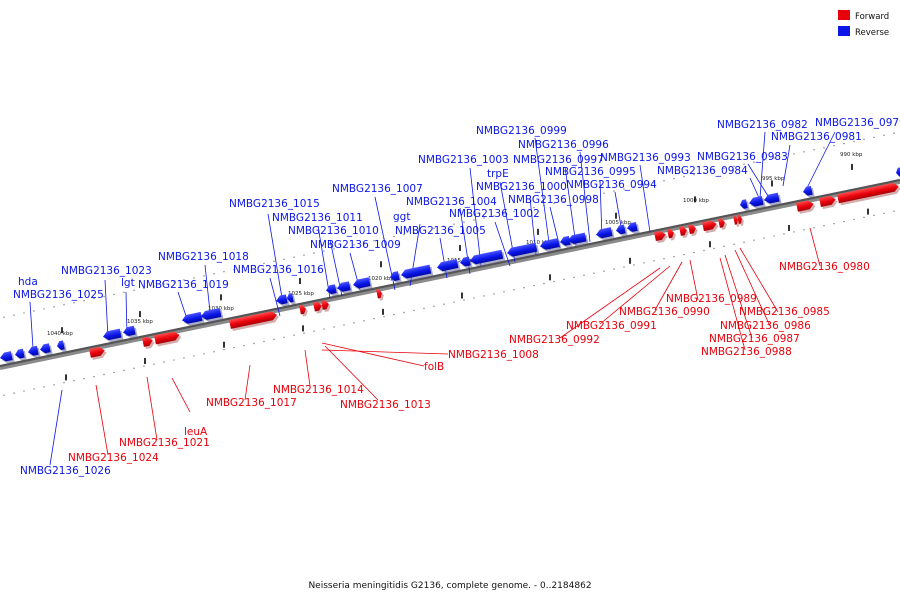  Describe the element at coordinates (183, 285) in the screenshot. I see `gene-label: NMBG2136_1019` at that location.